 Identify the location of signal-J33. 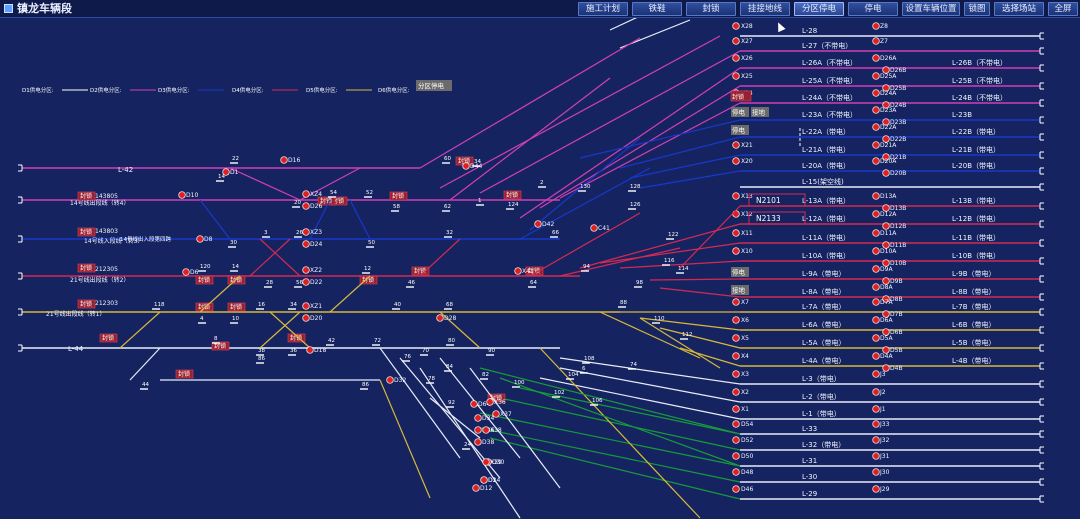
(876, 424).